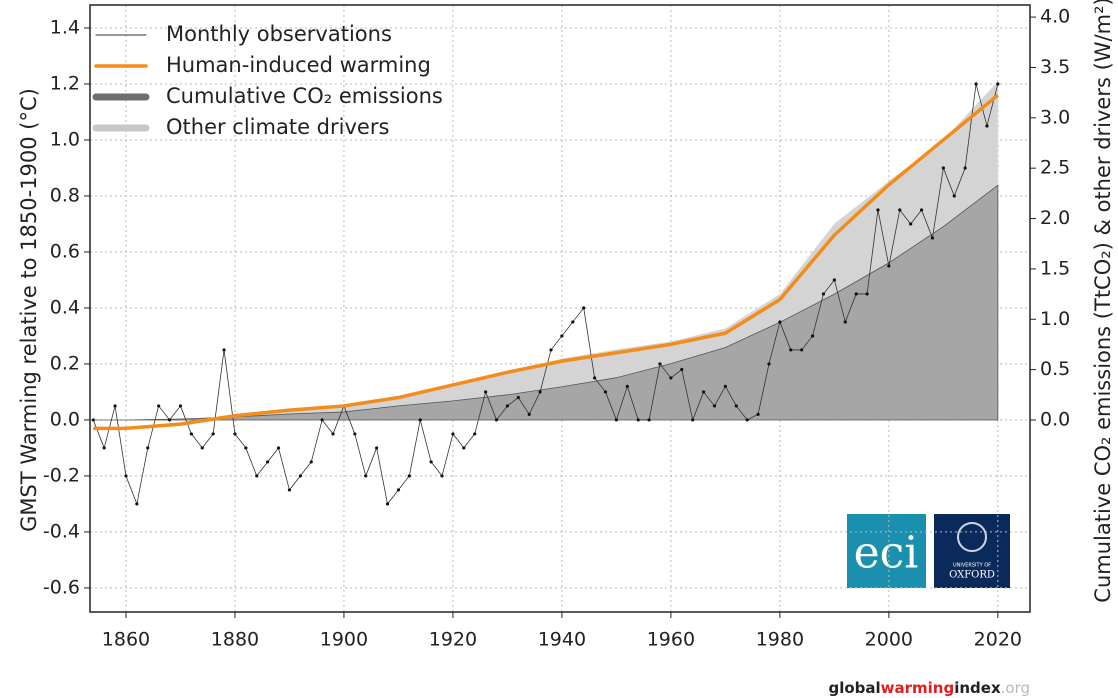 This screenshot has width=1118, height=698. I want to click on oxford-small: UNIVERSITY OF, so click(972, 566).